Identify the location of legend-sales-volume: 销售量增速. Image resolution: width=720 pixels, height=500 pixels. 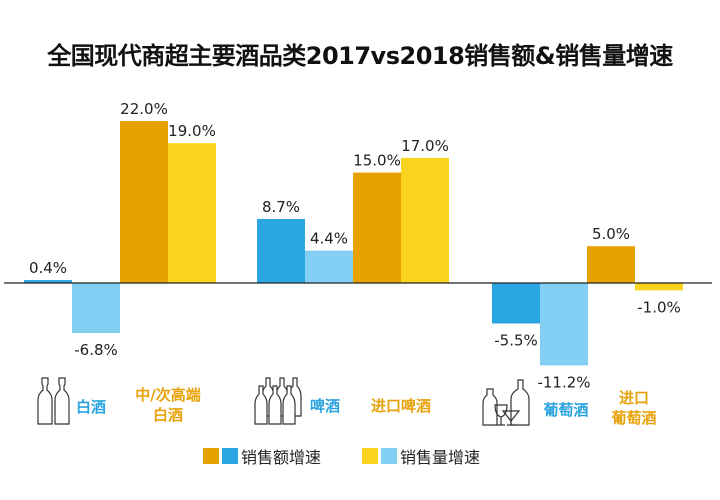
(421, 456).